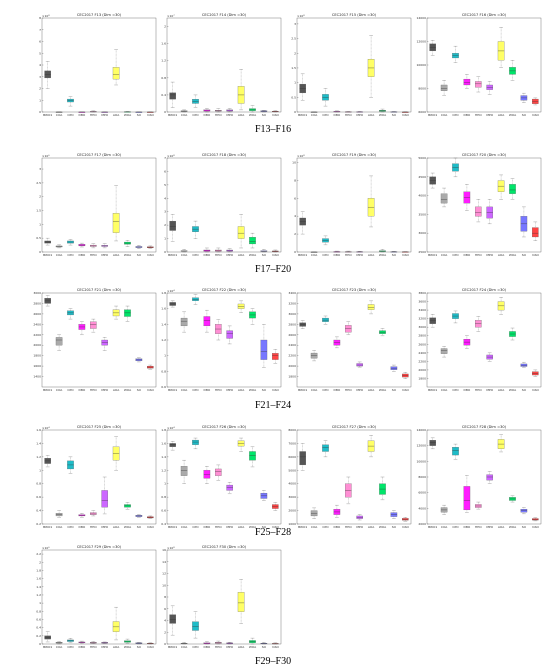  Describe the element at coordinates (37, 377) in the screenshot. I see `y-tick-label: 1400` at that location.